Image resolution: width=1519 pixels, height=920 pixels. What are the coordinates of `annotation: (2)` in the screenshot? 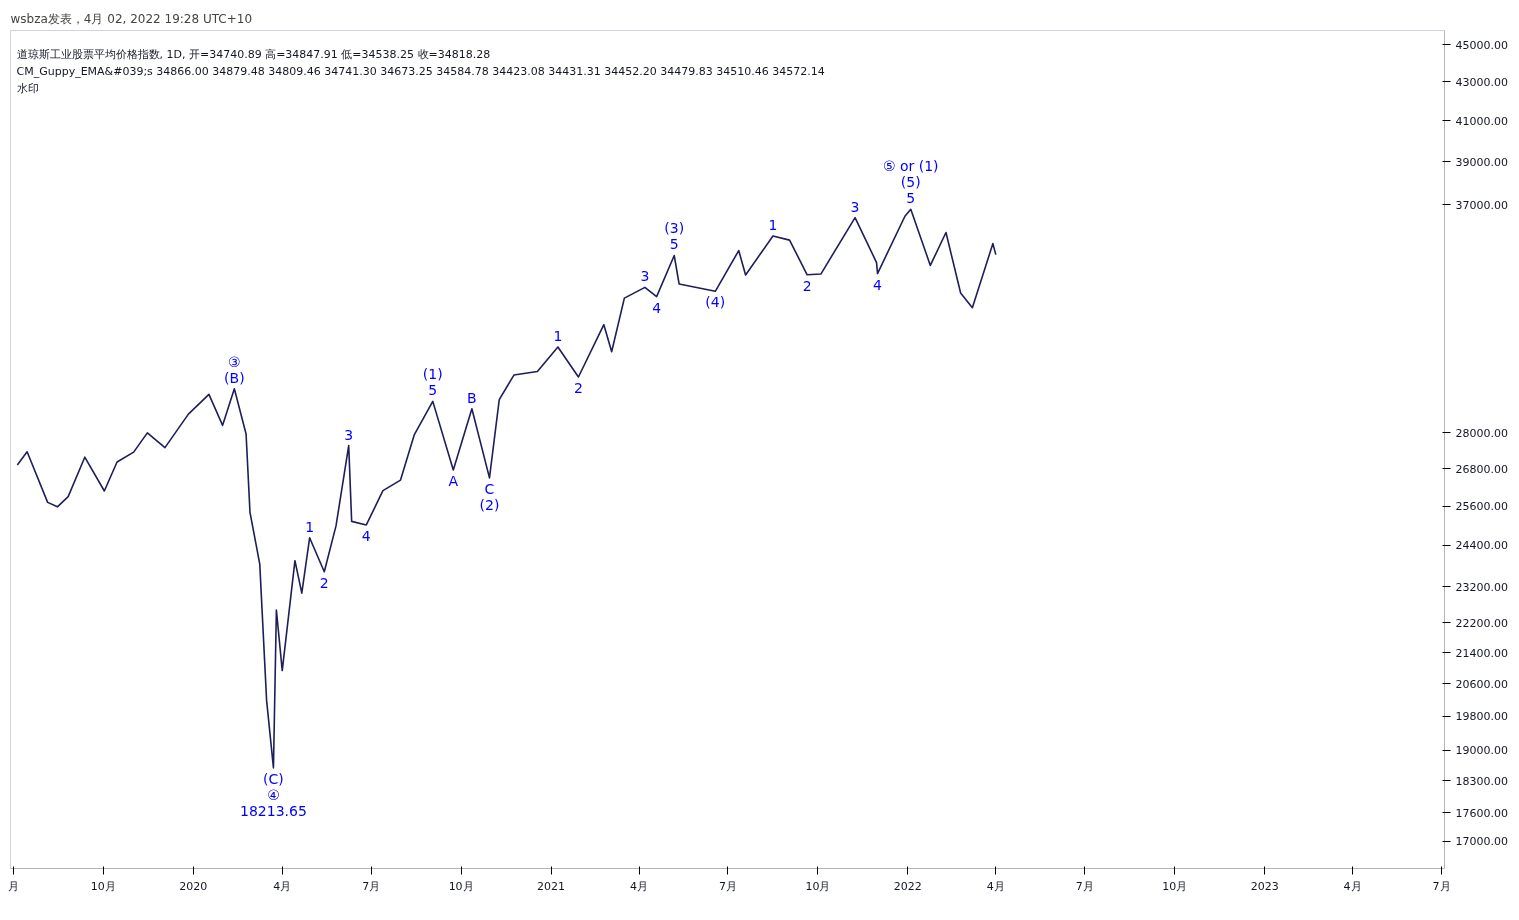 It's located at (489, 504).